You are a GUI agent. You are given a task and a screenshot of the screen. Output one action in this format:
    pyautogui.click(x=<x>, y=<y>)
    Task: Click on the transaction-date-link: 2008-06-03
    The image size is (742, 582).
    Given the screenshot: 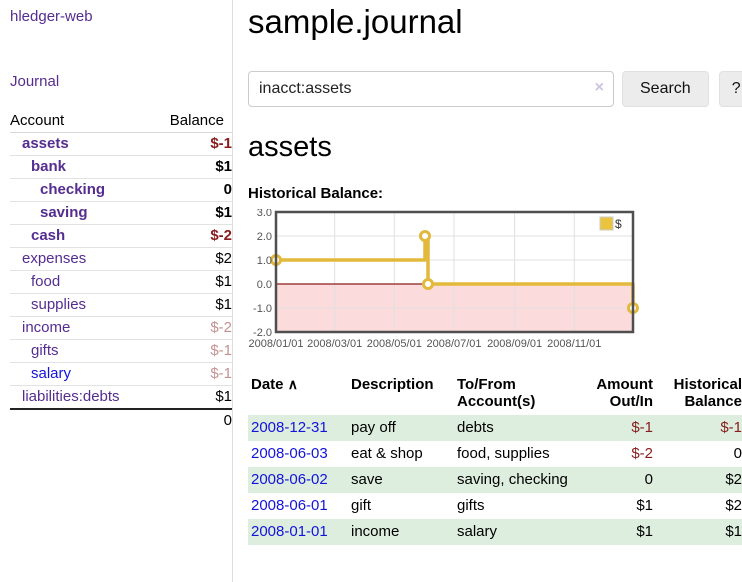 What is the action you would take?
    pyautogui.click(x=289, y=453)
    